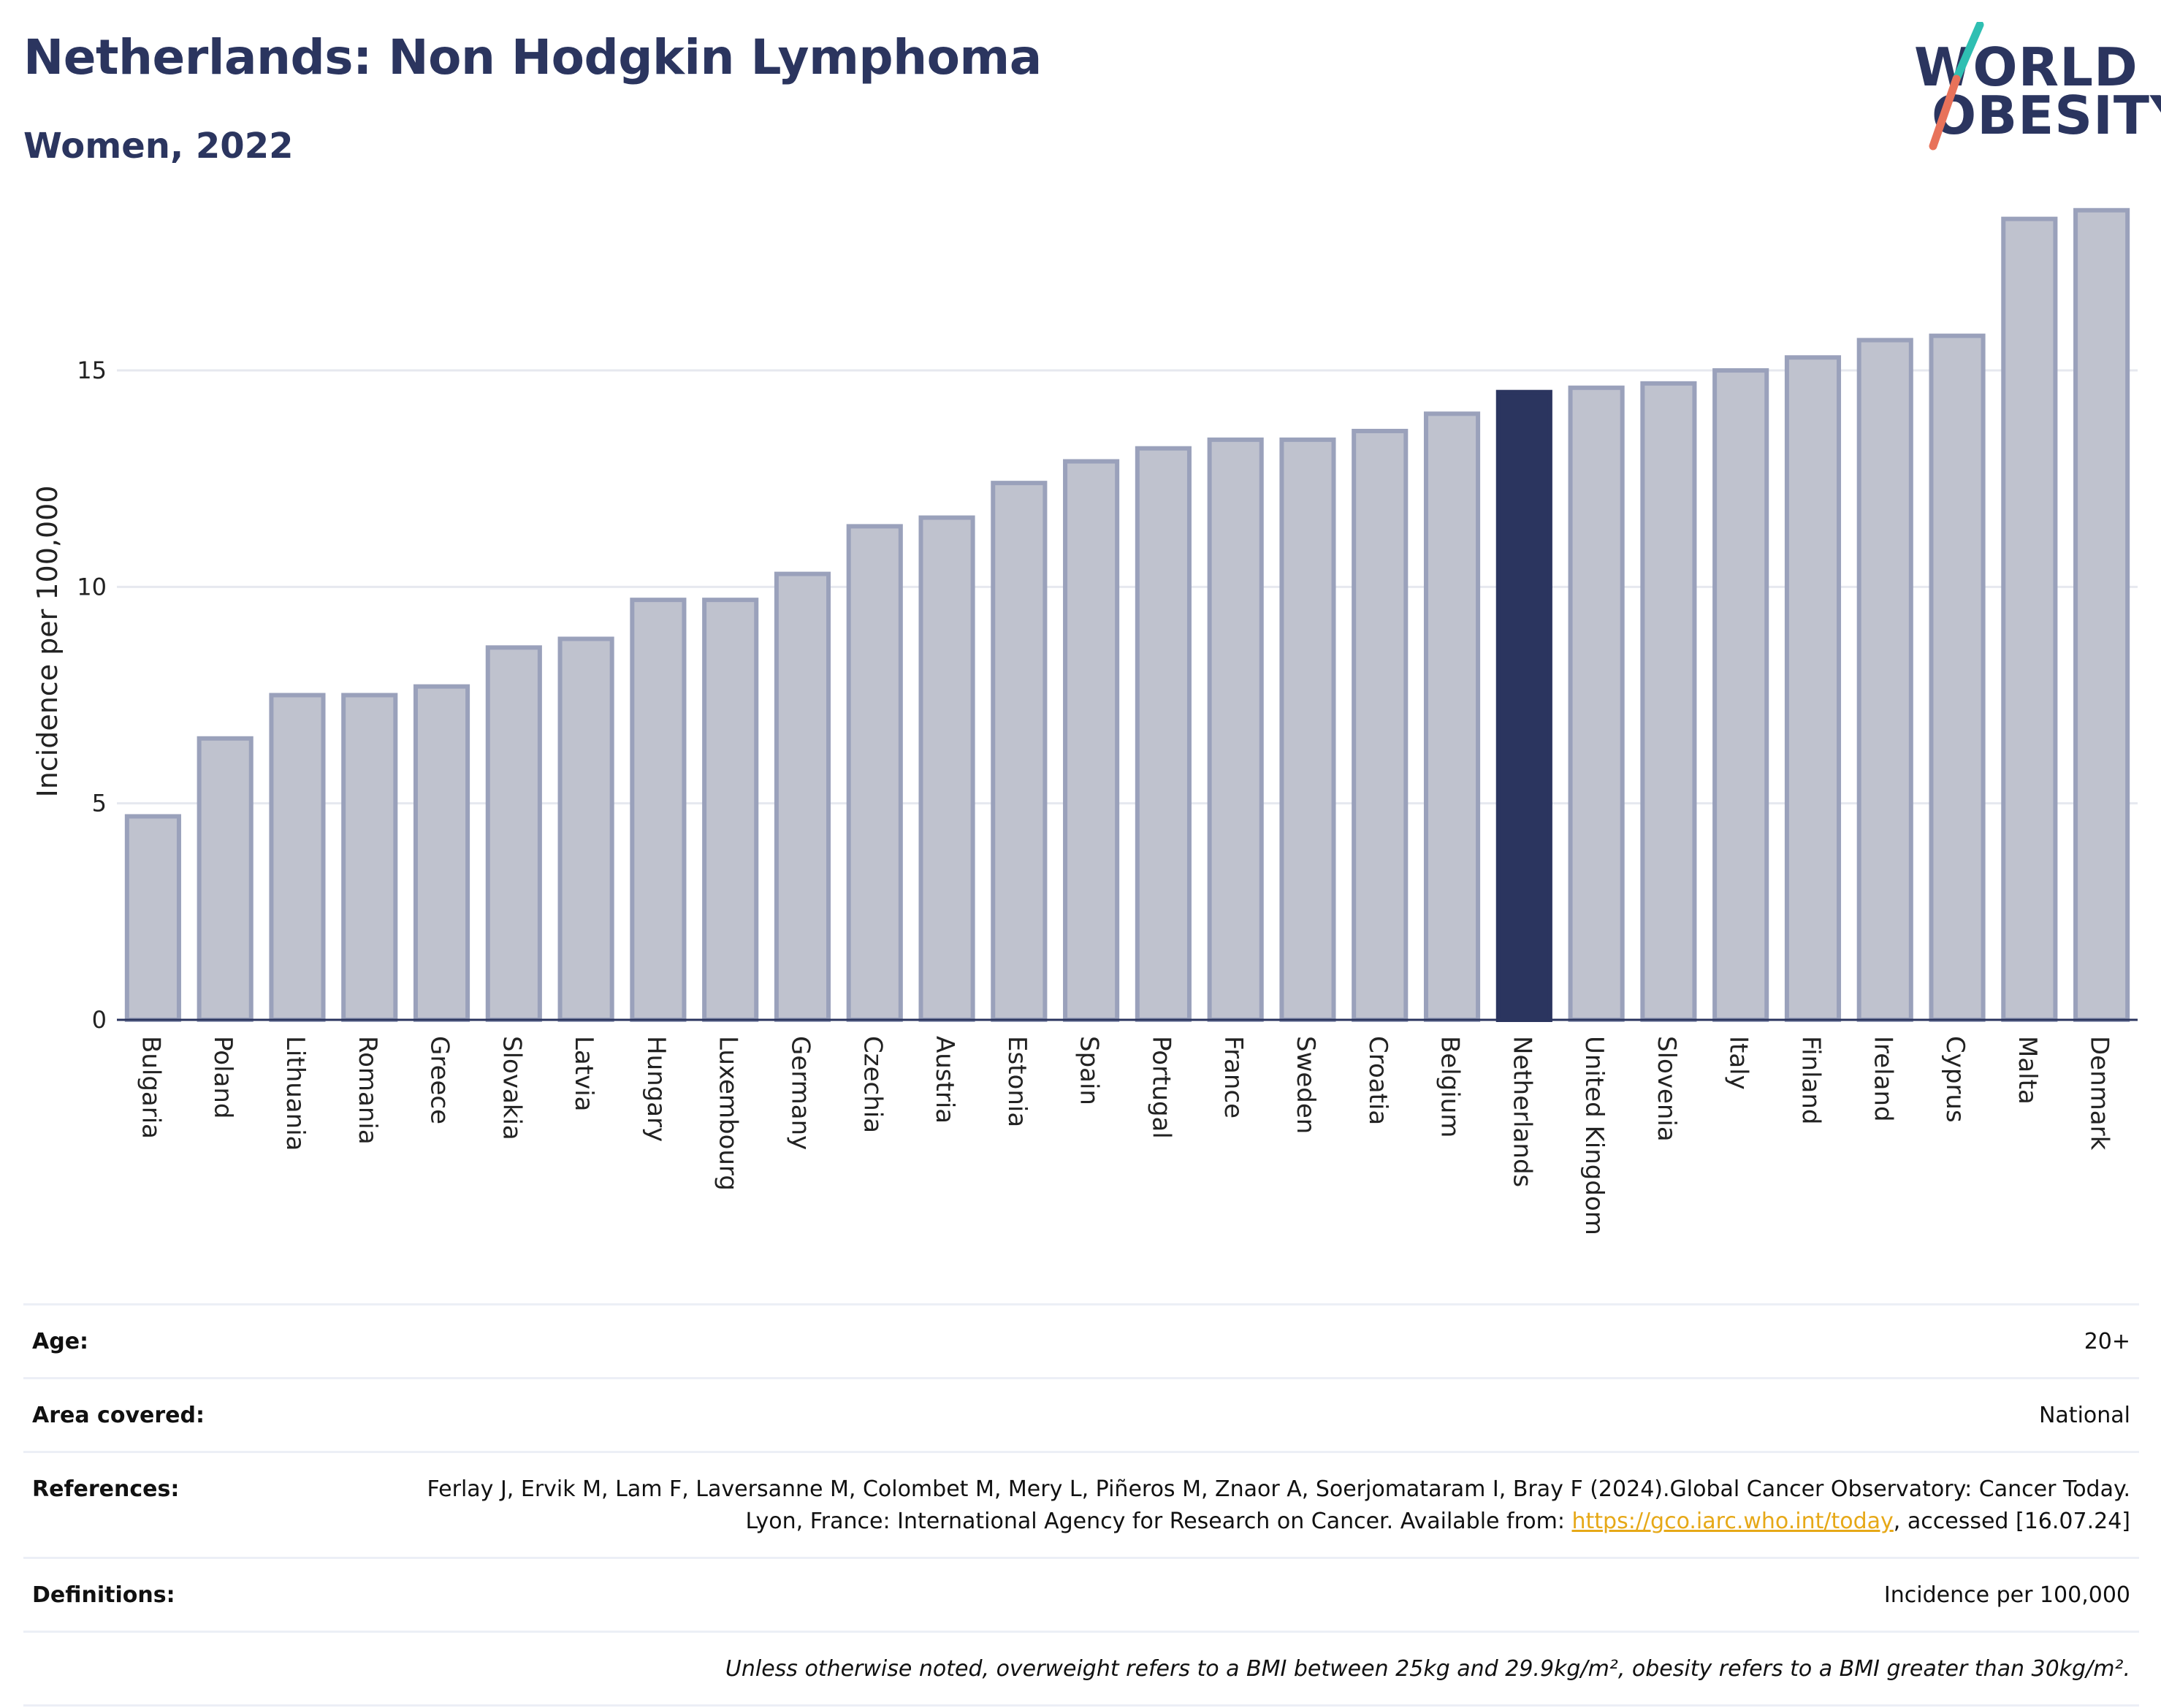  What do you see at coordinates (730, 810) in the screenshot?
I see `bar-luxembourg` at bounding box center [730, 810].